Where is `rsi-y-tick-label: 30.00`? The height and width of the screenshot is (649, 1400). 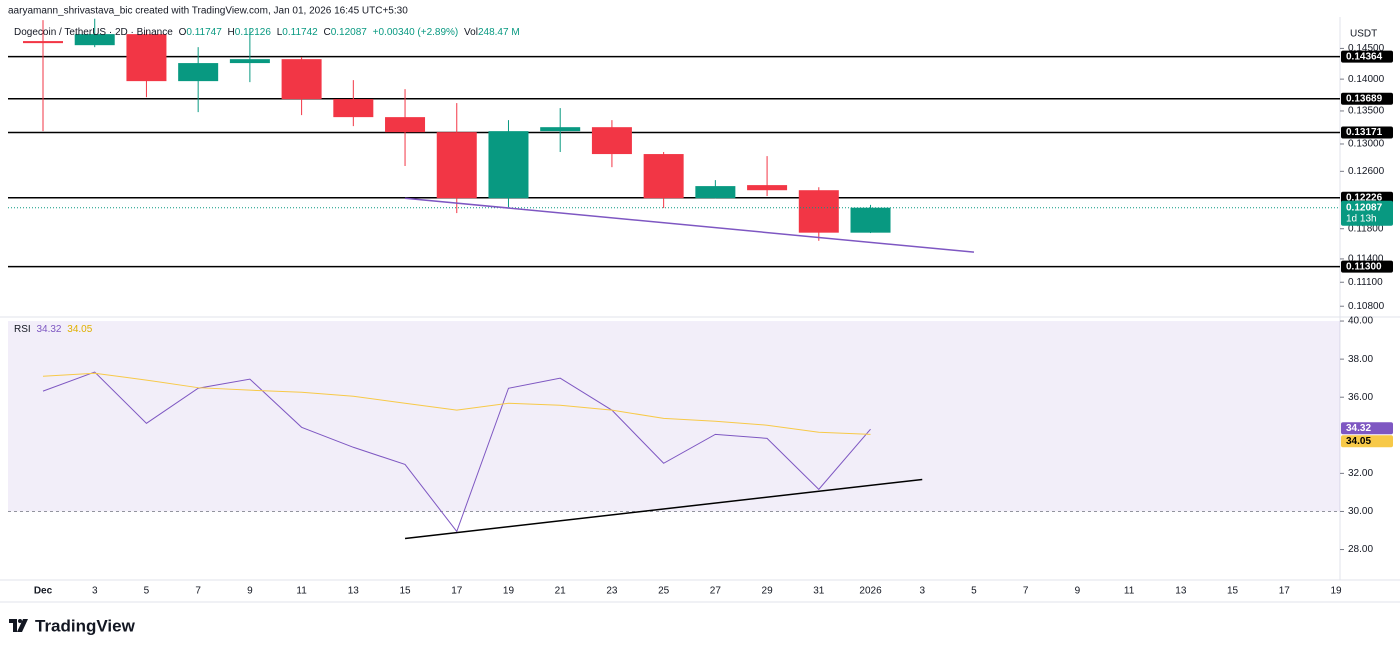
rsi-y-tick-label: 30.00 is located at coordinates (1360, 511).